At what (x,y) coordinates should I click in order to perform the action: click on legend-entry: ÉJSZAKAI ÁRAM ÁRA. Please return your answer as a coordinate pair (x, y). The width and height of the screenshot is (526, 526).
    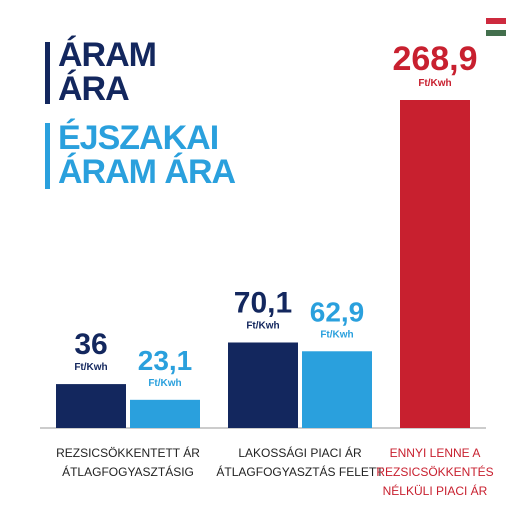
    Looking at the image, I should click on (147, 155).